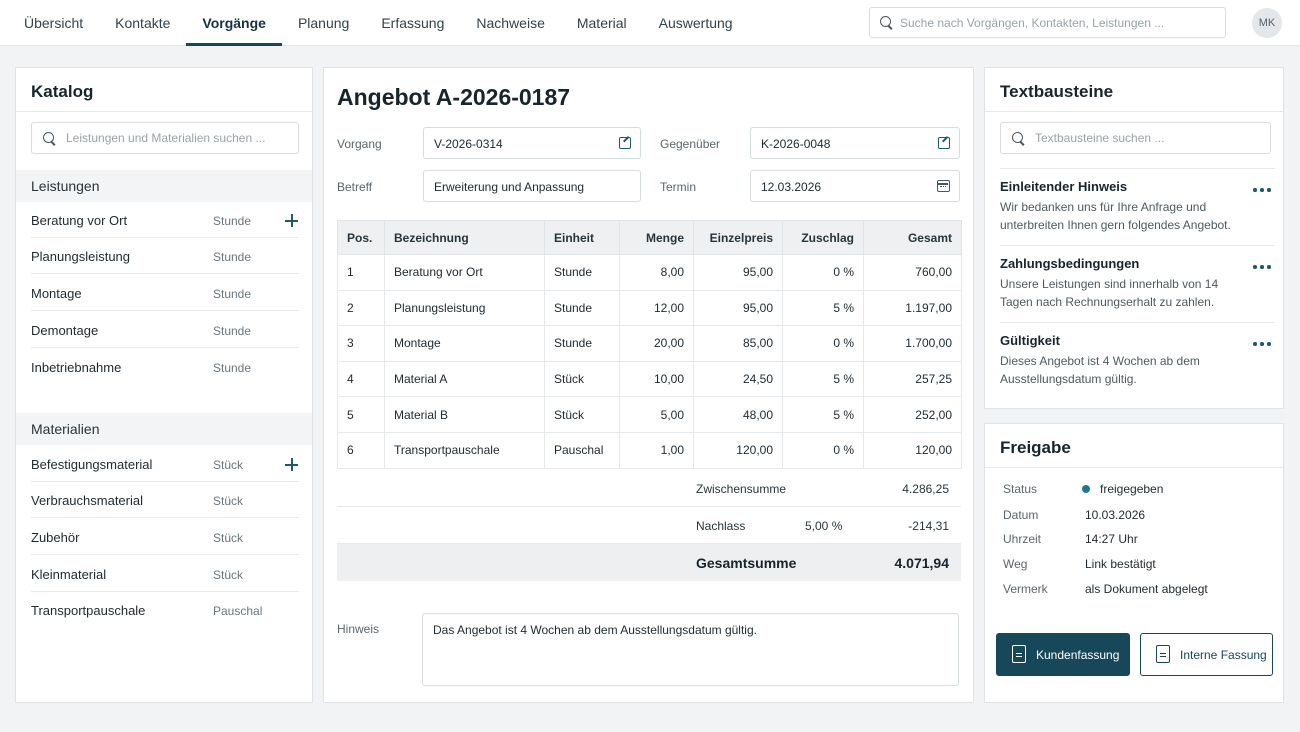 The width and height of the screenshot is (1300, 732). I want to click on cell-menge: 8,00, so click(656, 272).